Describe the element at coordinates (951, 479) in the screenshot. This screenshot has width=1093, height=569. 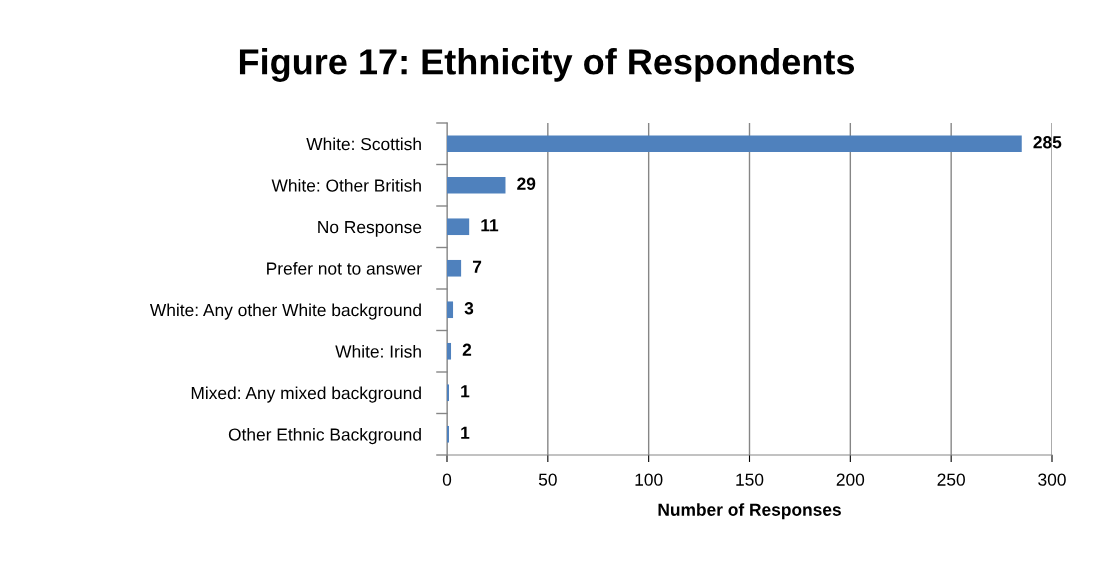
I see `x-tick-label: 250` at that location.